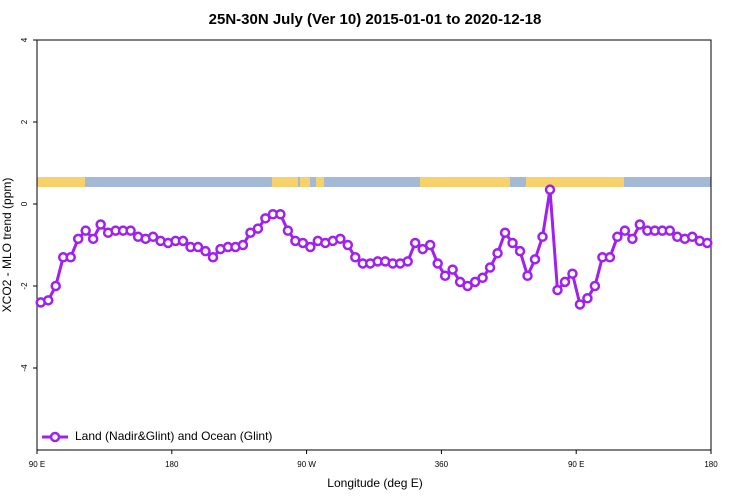 The image size is (750, 500). What do you see at coordinates (7, 245) in the screenshot?
I see `y-axis-label: XCO2 - MLO trend (ppm)` at bounding box center [7, 245].